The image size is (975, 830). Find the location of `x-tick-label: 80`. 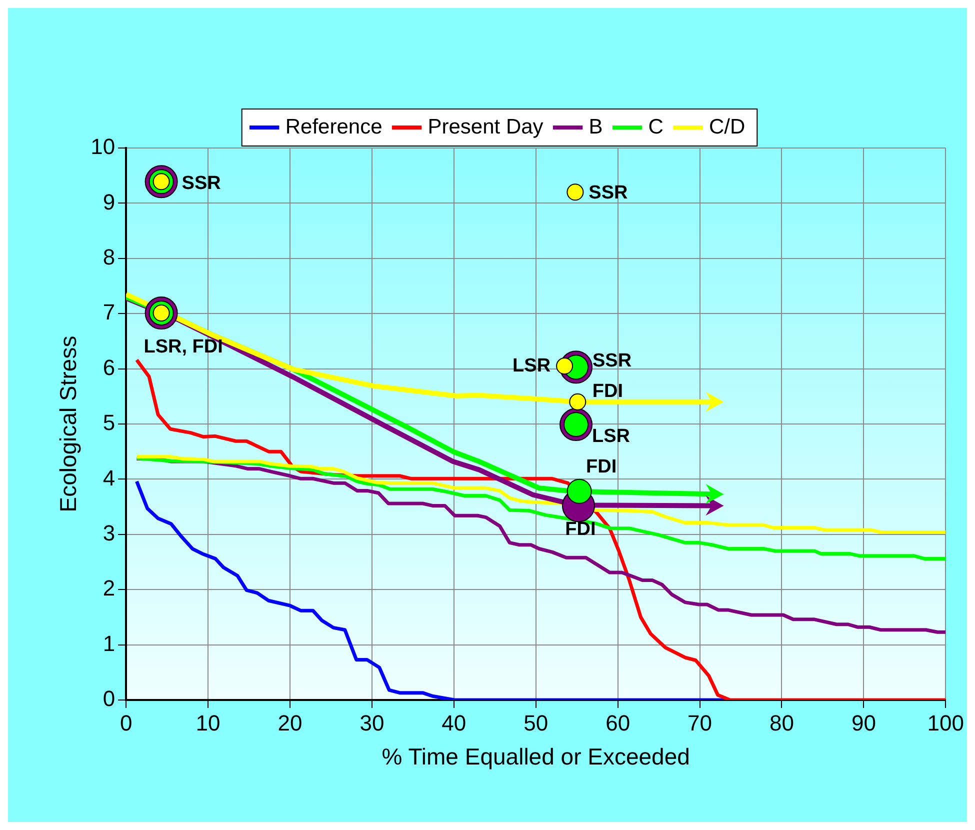

x-tick-label: 80 is located at coordinates (781, 723).